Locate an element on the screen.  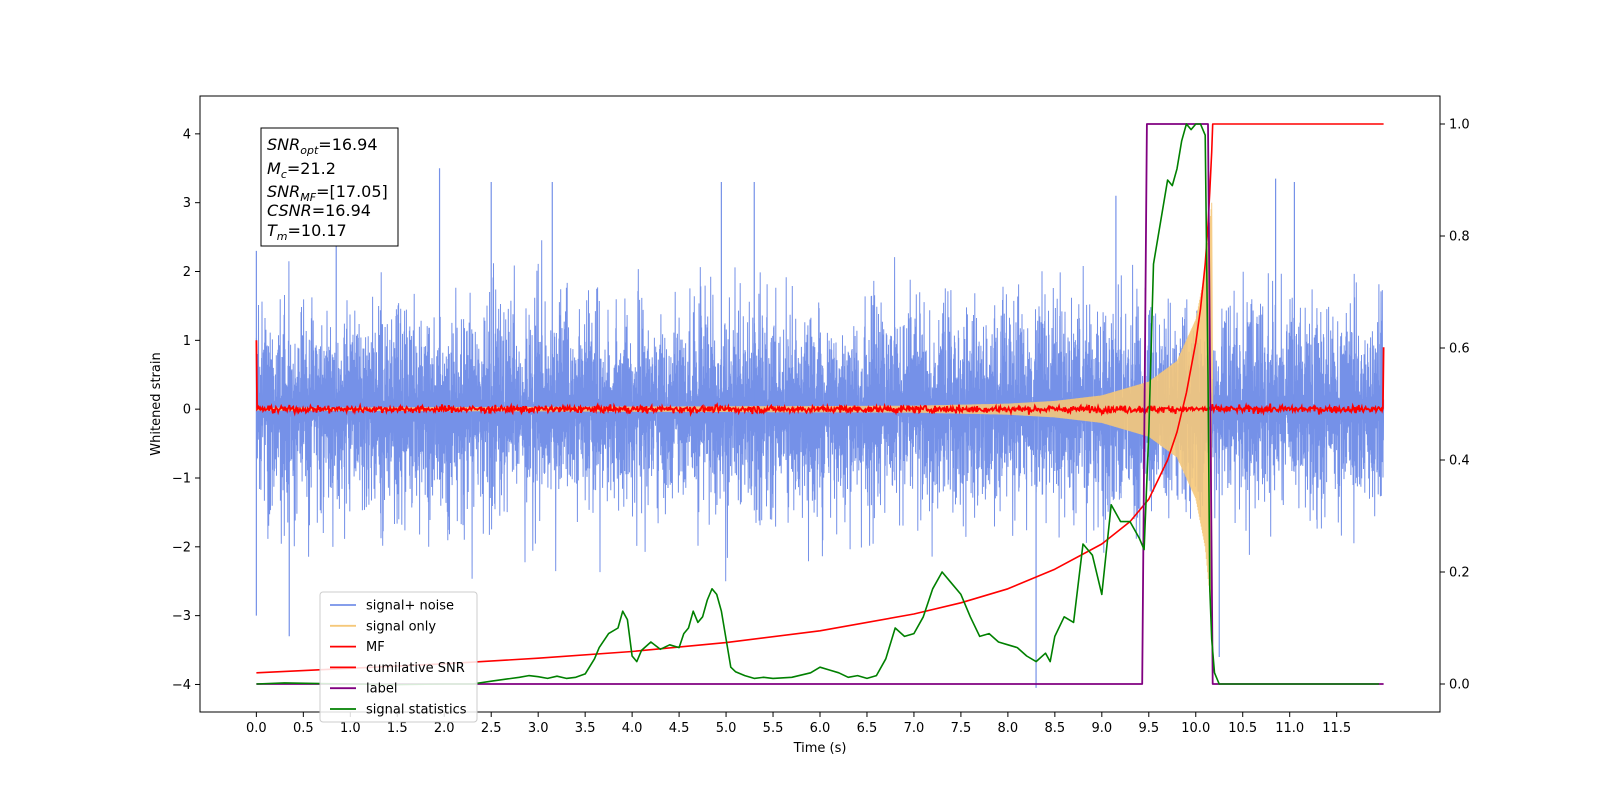
x-tick-label: 0.0 is located at coordinates (256, 728).